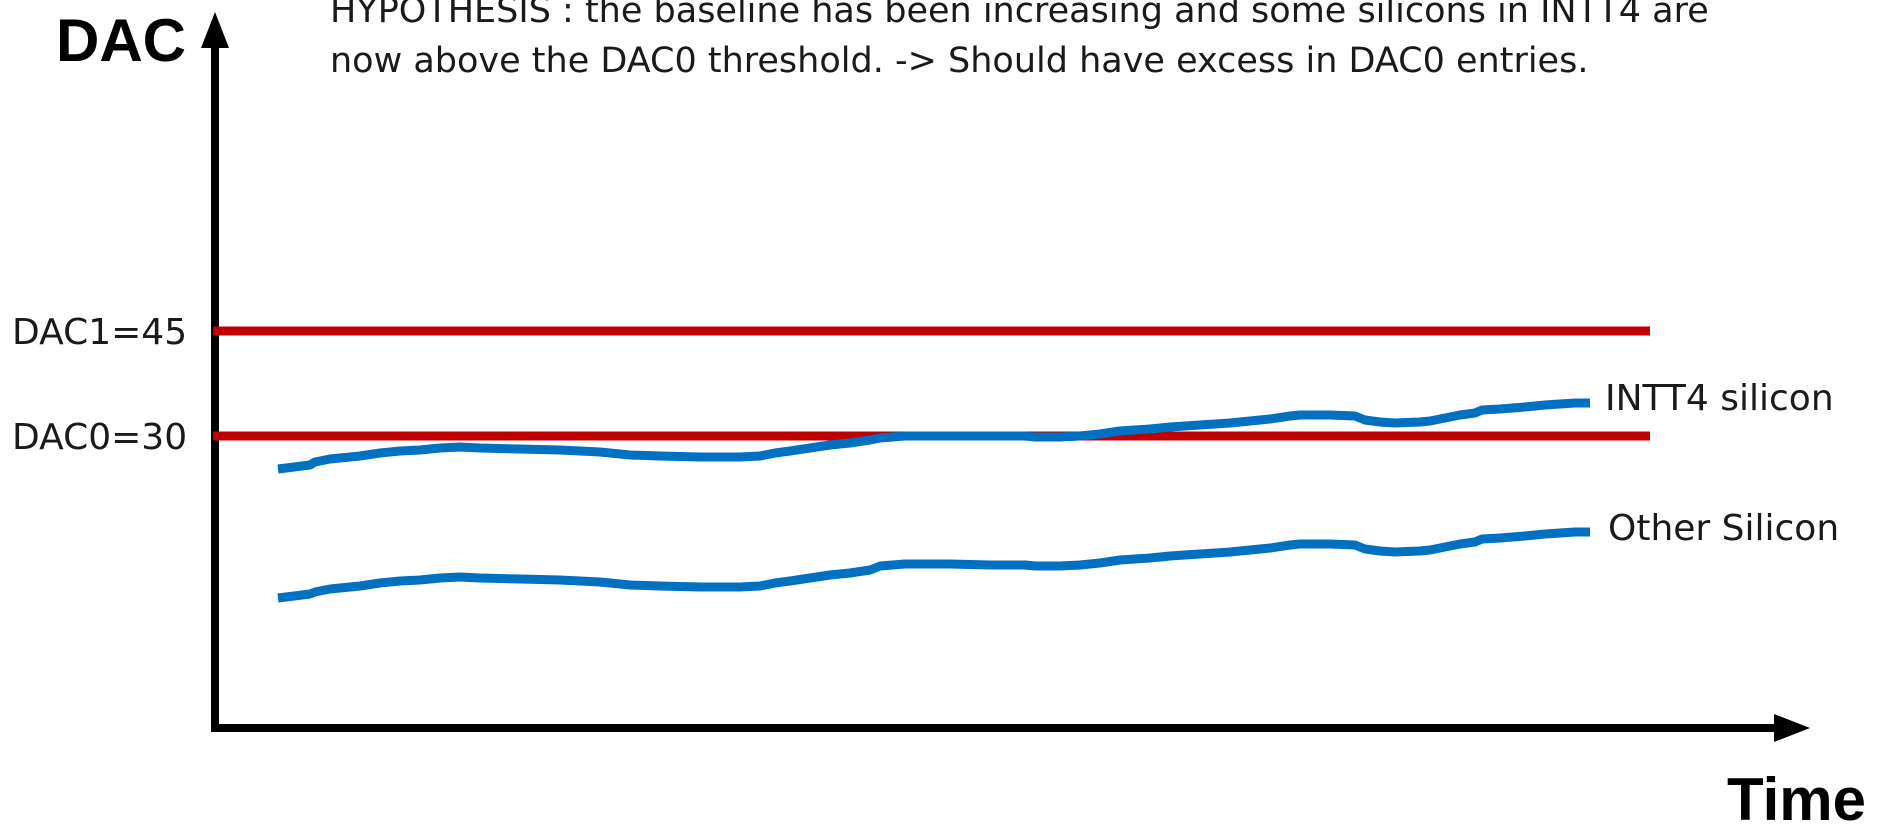 The width and height of the screenshot is (1883, 826). Describe the element at coordinates (933, 565) in the screenshot. I see `curve-other-silicon` at that location.